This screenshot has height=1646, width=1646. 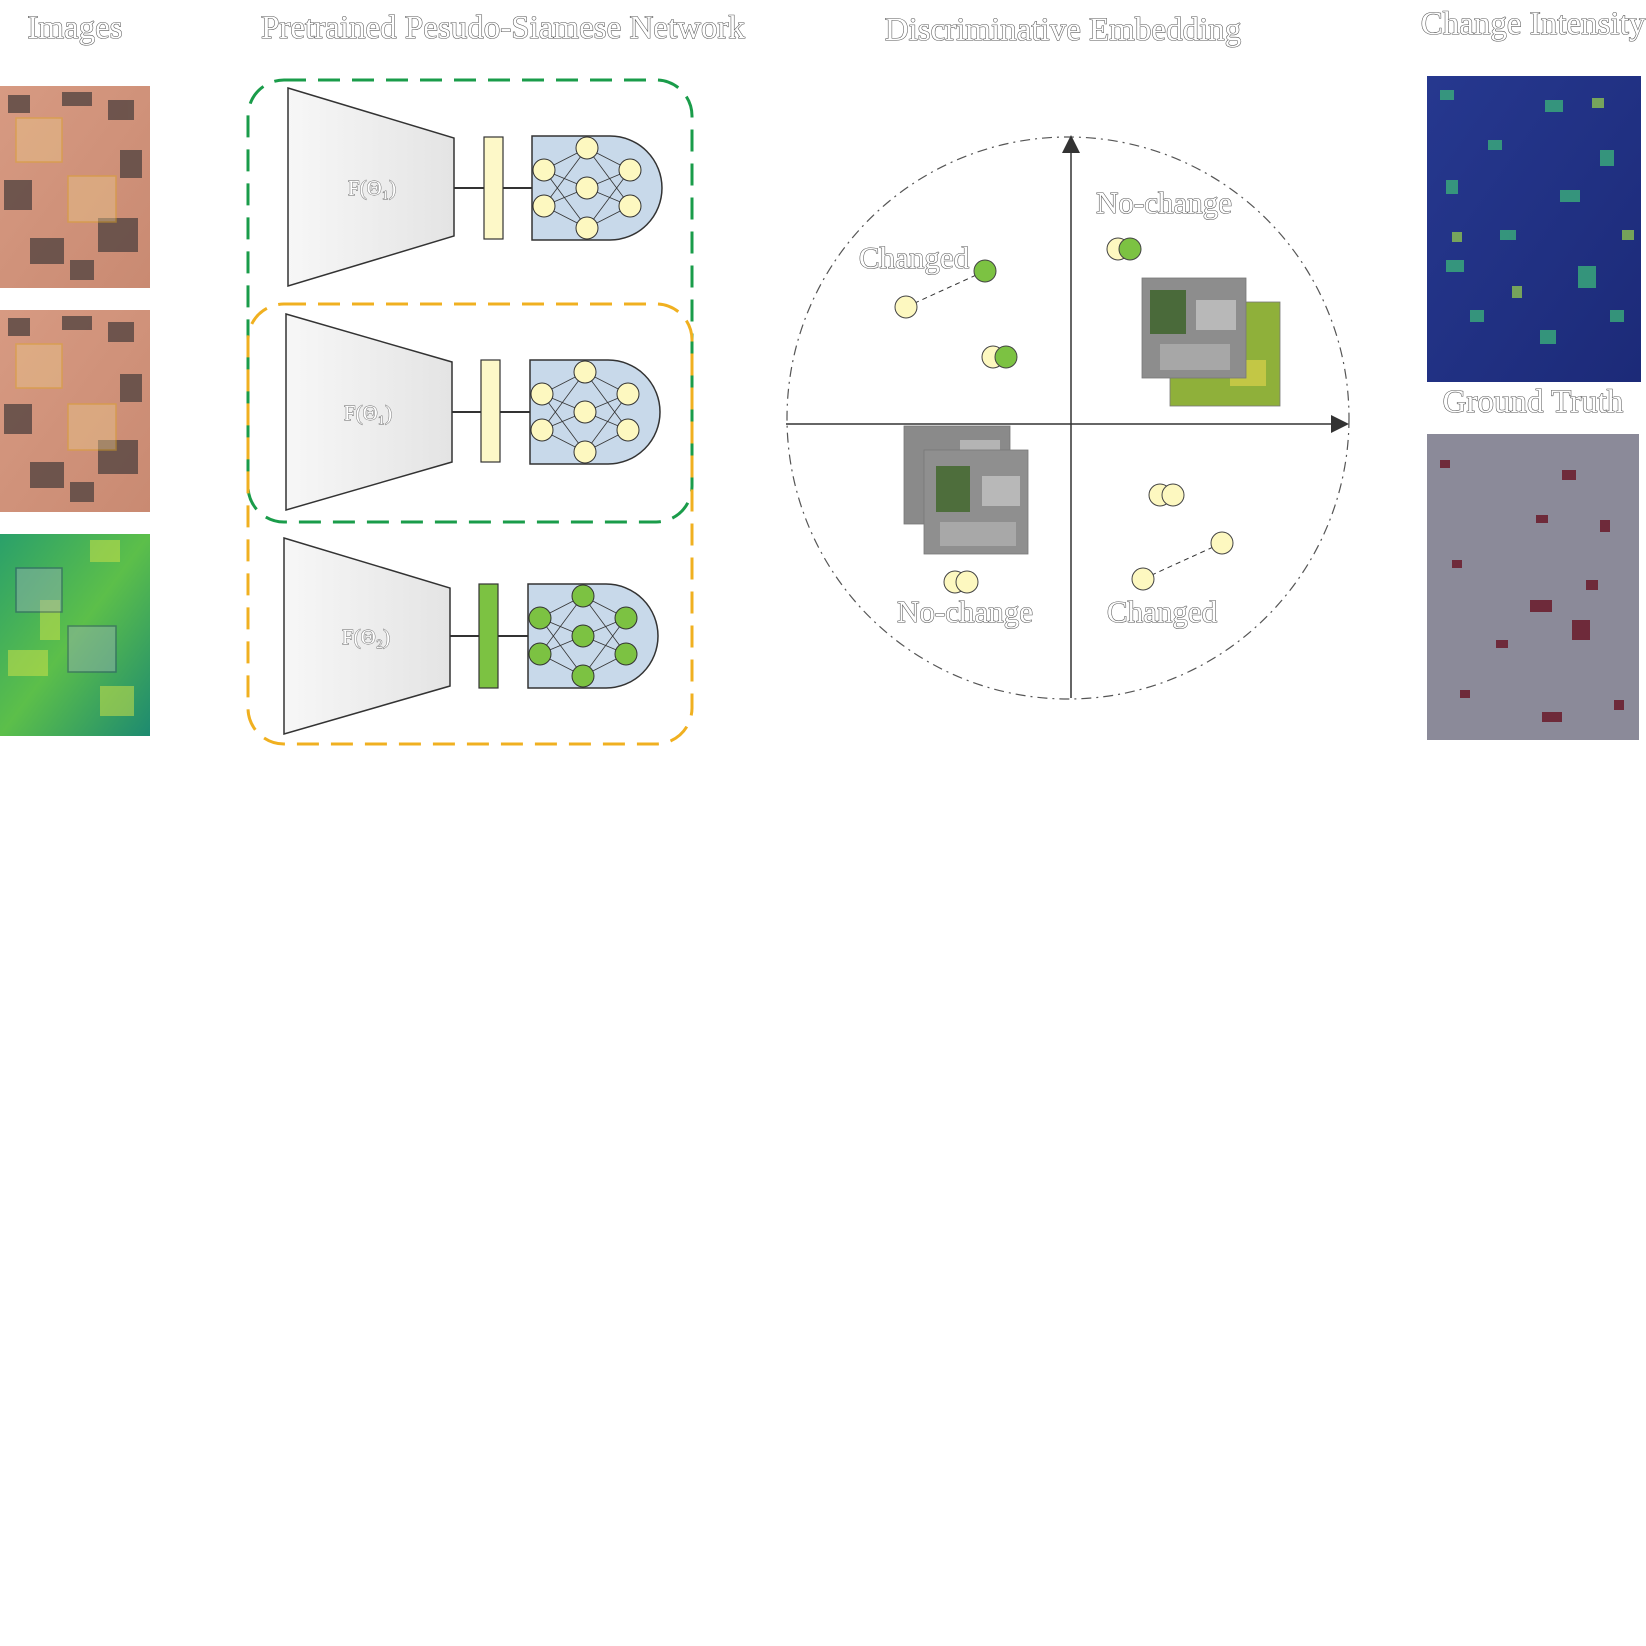 What do you see at coordinates (1534, 229) in the screenshot?
I see `change-intensity-map` at bounding box center [1534, 229].